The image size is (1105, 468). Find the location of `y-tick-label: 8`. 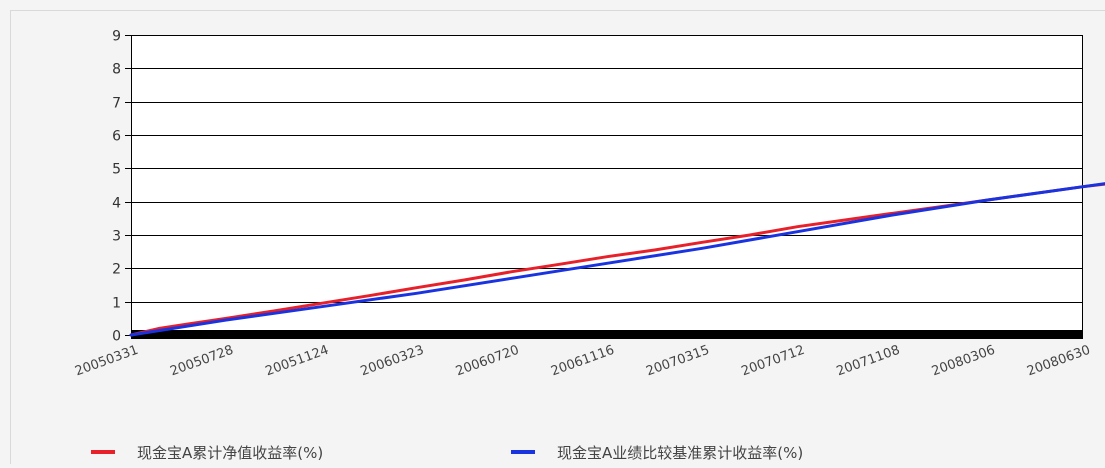

y-tick-label: 8 is located at coordinates (116, 70).